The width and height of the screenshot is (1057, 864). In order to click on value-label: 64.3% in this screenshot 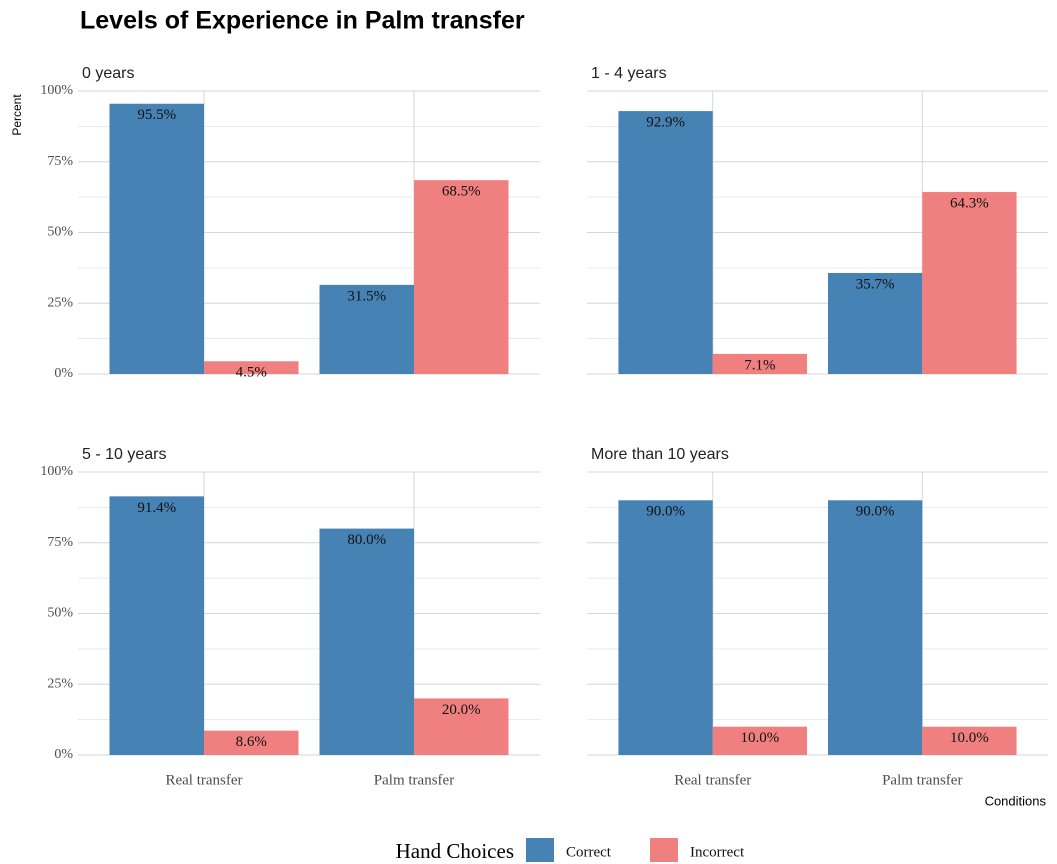, I will do `click(969, 203)`.